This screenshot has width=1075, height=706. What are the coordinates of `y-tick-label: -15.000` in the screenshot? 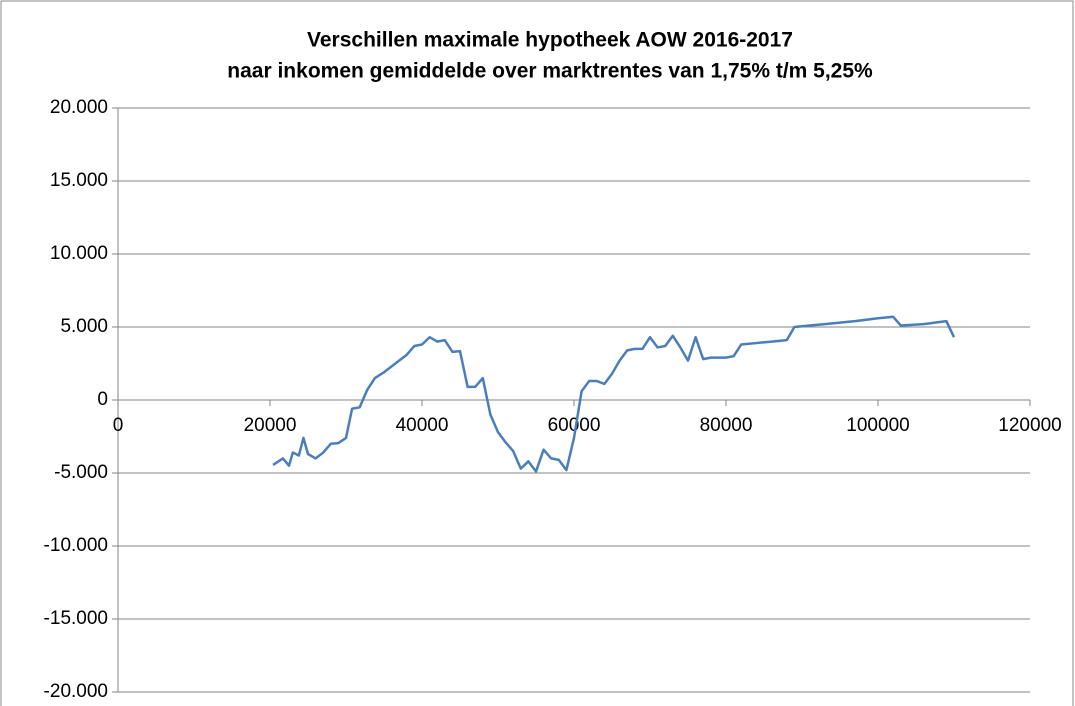 It's located at (76, 618).